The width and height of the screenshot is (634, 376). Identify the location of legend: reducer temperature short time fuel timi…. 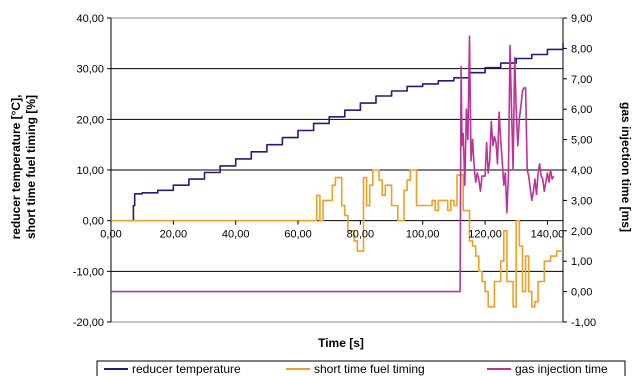
(361, 368).